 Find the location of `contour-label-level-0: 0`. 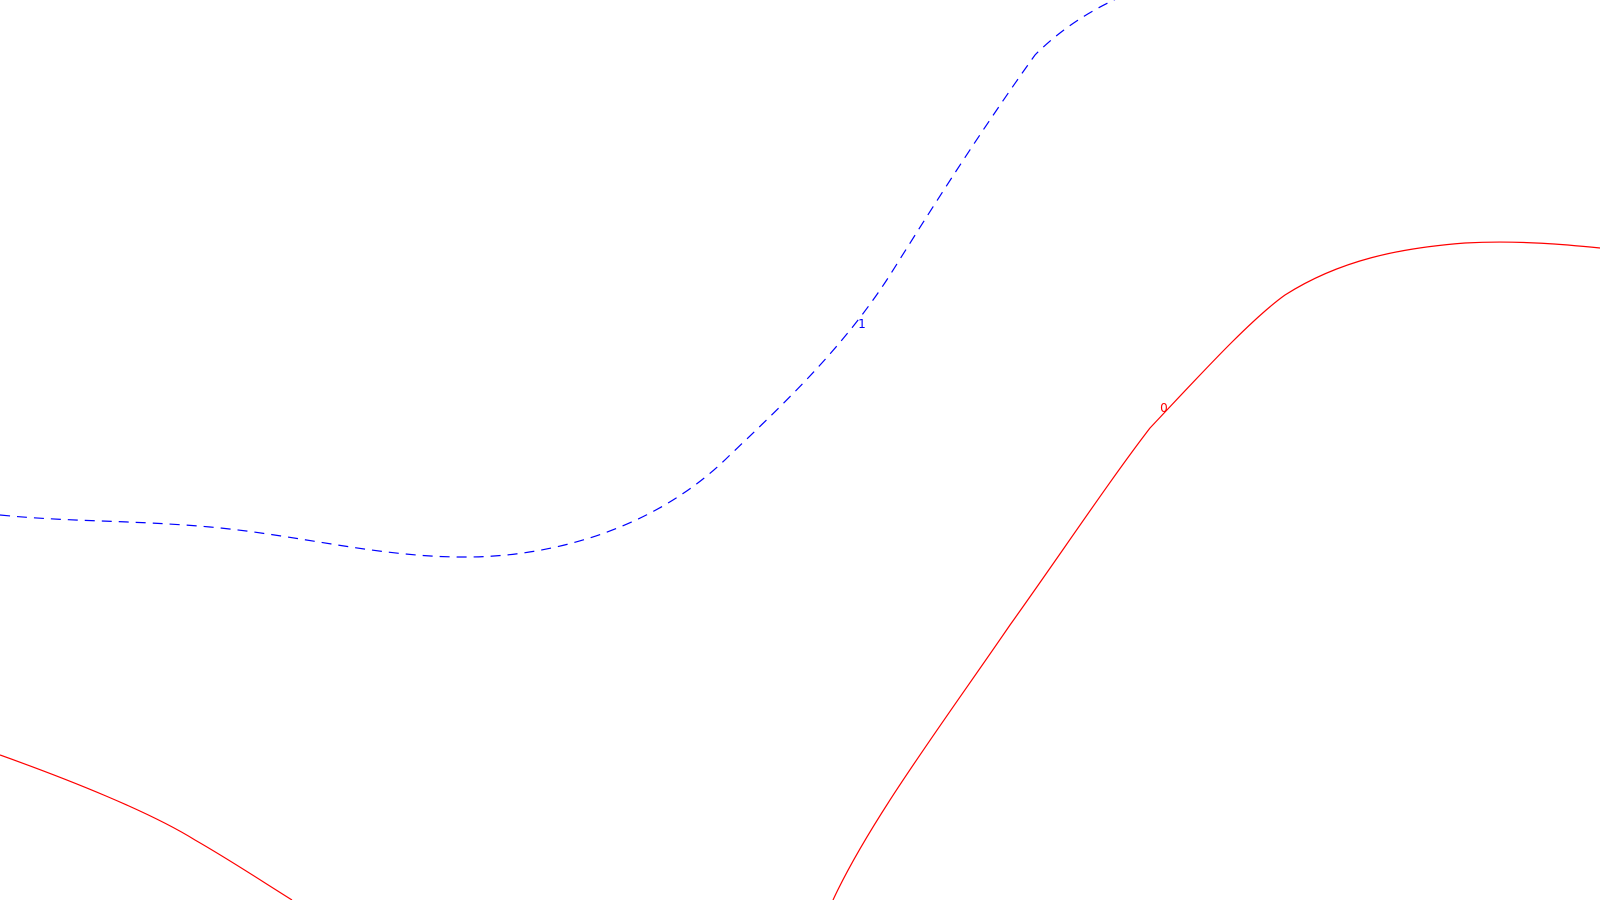

contour-label-level-0: 0 is located at coordinates (1164, 408).